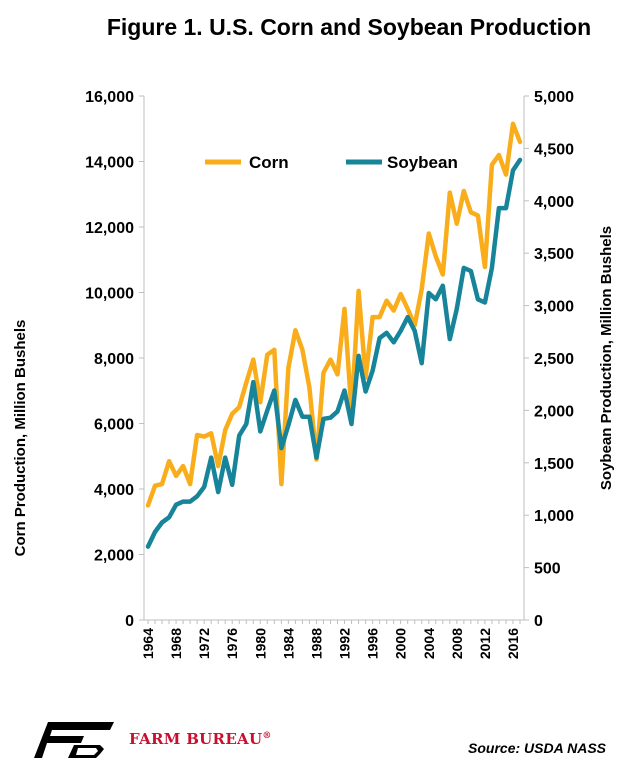 The width and height of the screenshot is (640, 763). I want to click on x-tick-label: 1976, so click(232, 643).